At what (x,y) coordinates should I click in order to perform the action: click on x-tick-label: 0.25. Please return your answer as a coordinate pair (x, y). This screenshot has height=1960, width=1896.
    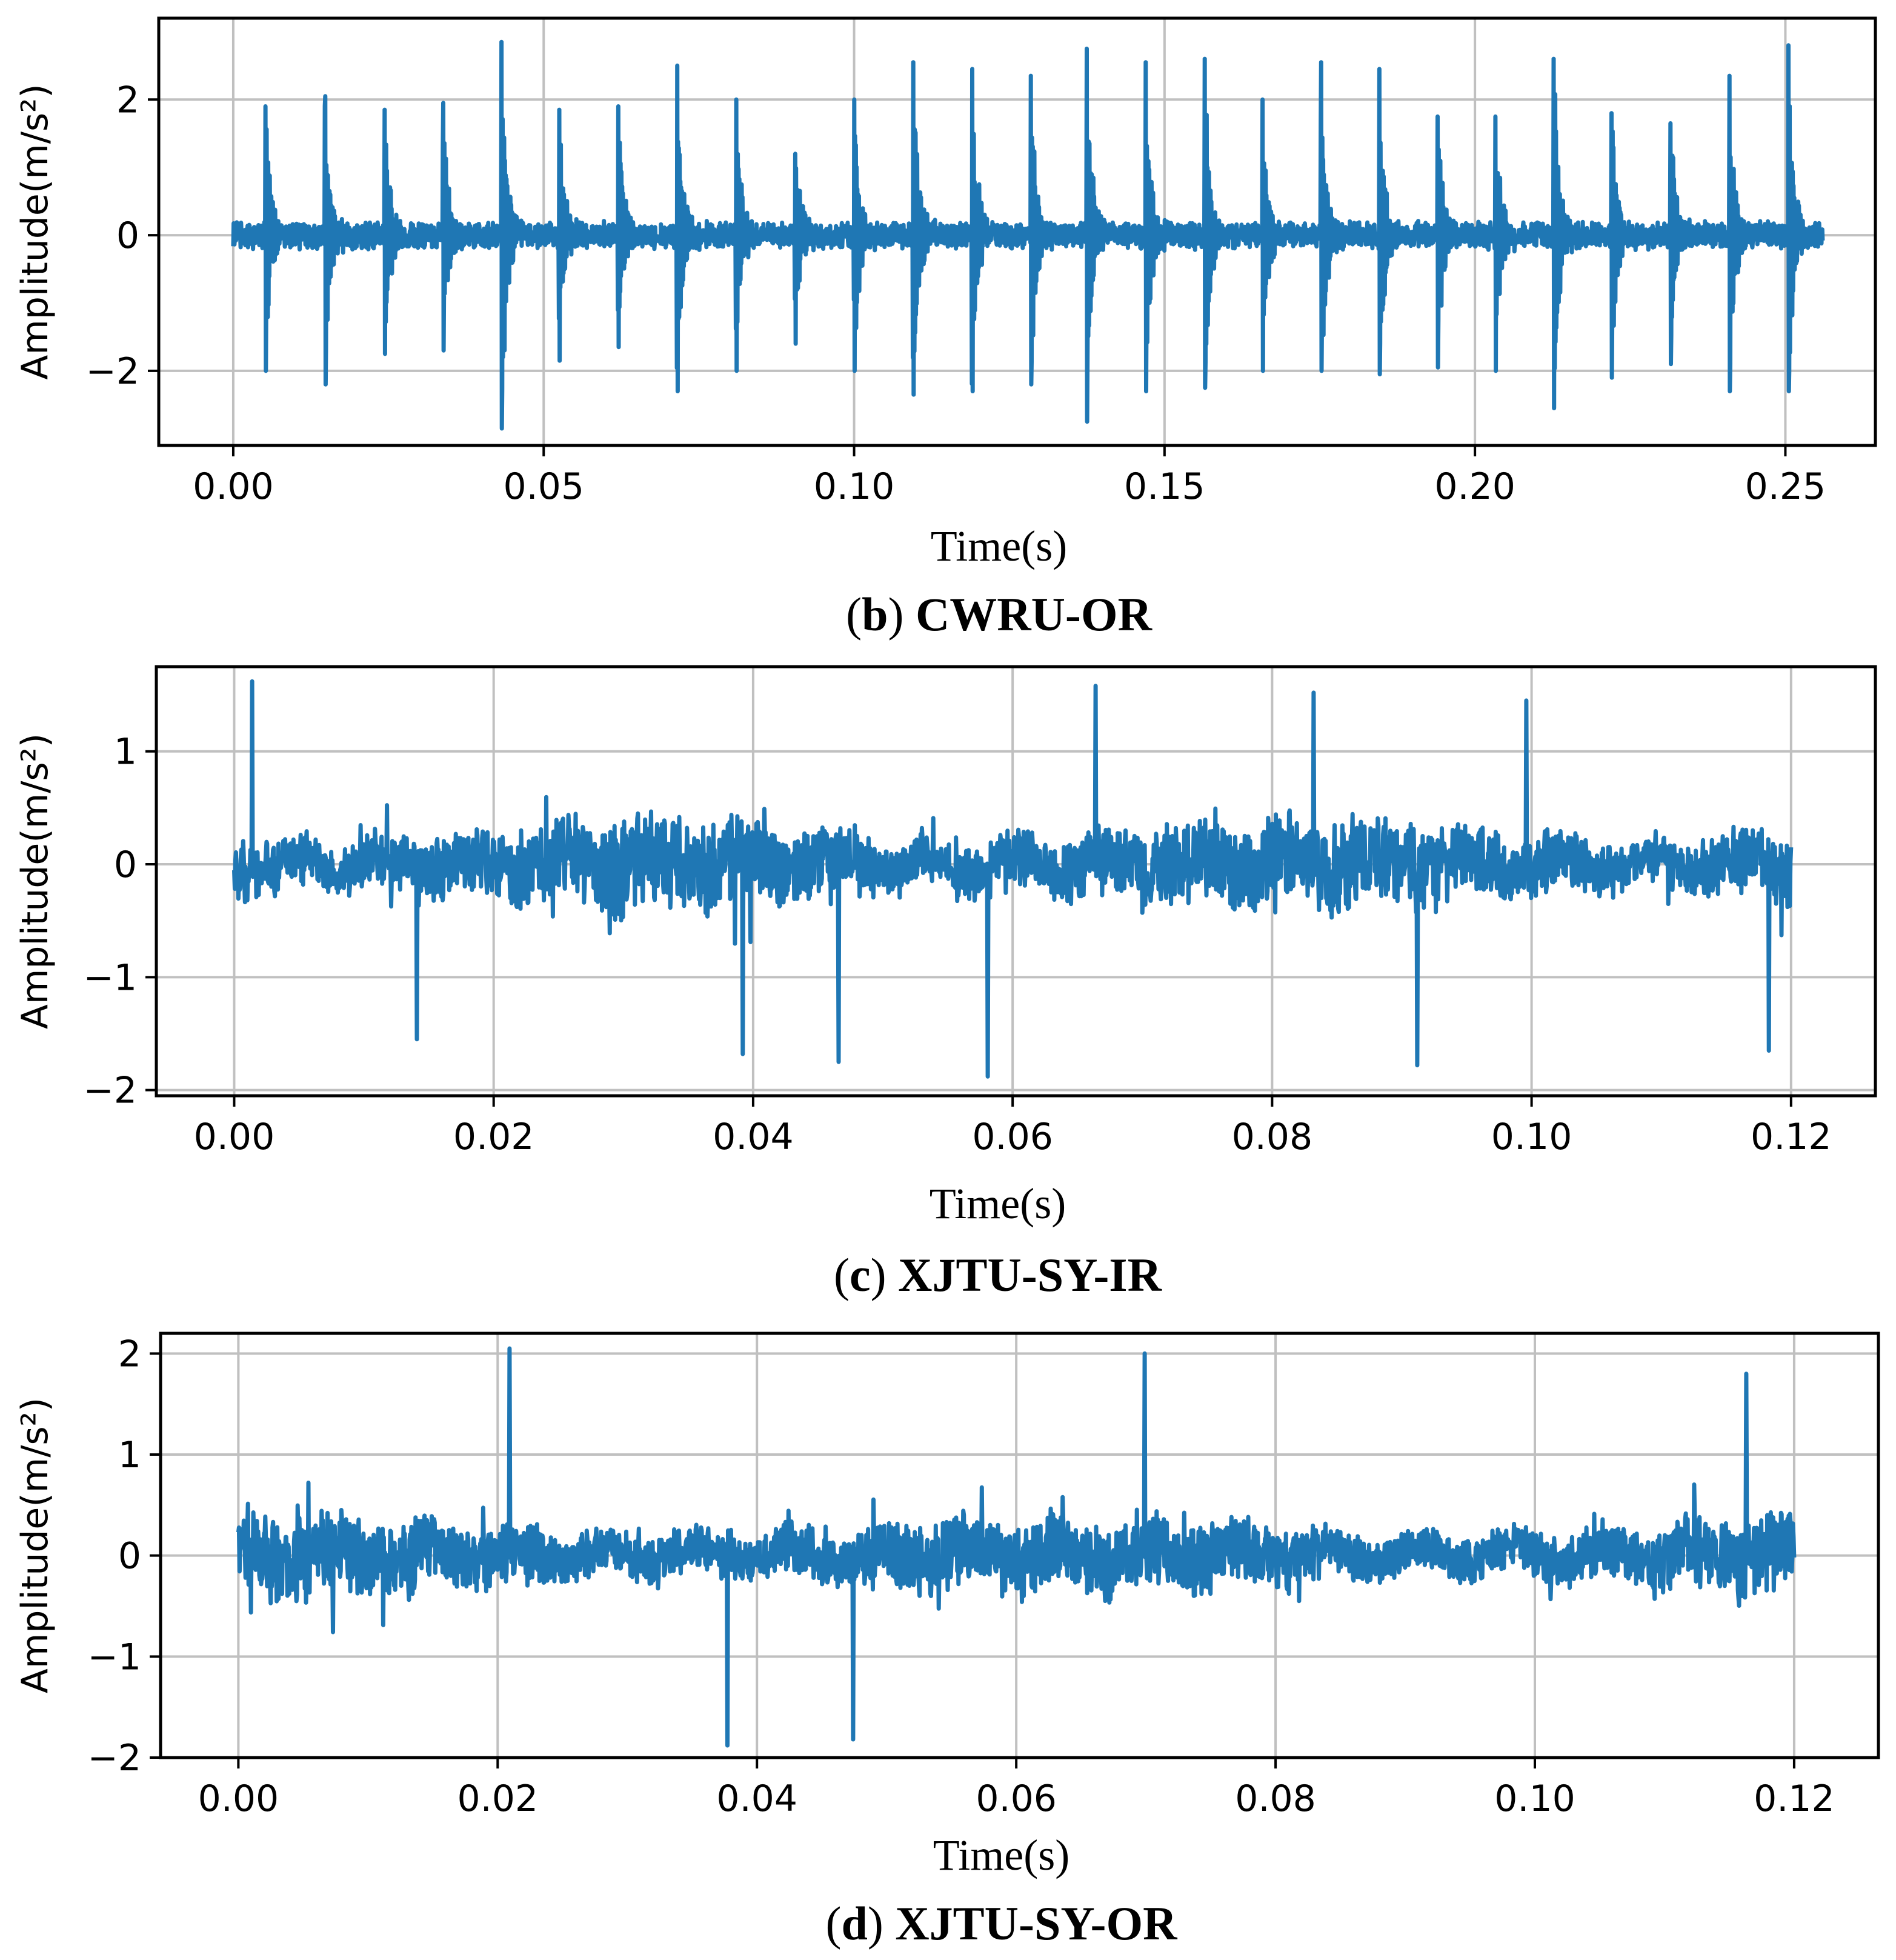
    Looking at the image, I should click on (1785, 486).